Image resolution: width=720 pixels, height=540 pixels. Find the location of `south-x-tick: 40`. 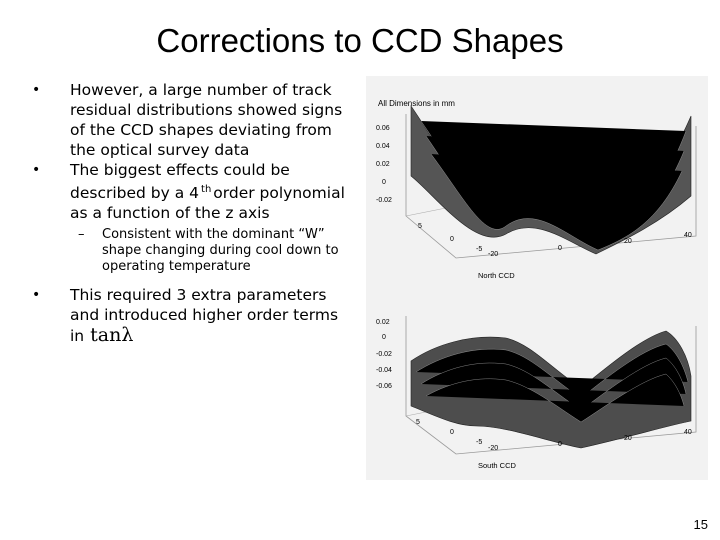

south-x-tick: 40 is located at coordinates (688, 432).